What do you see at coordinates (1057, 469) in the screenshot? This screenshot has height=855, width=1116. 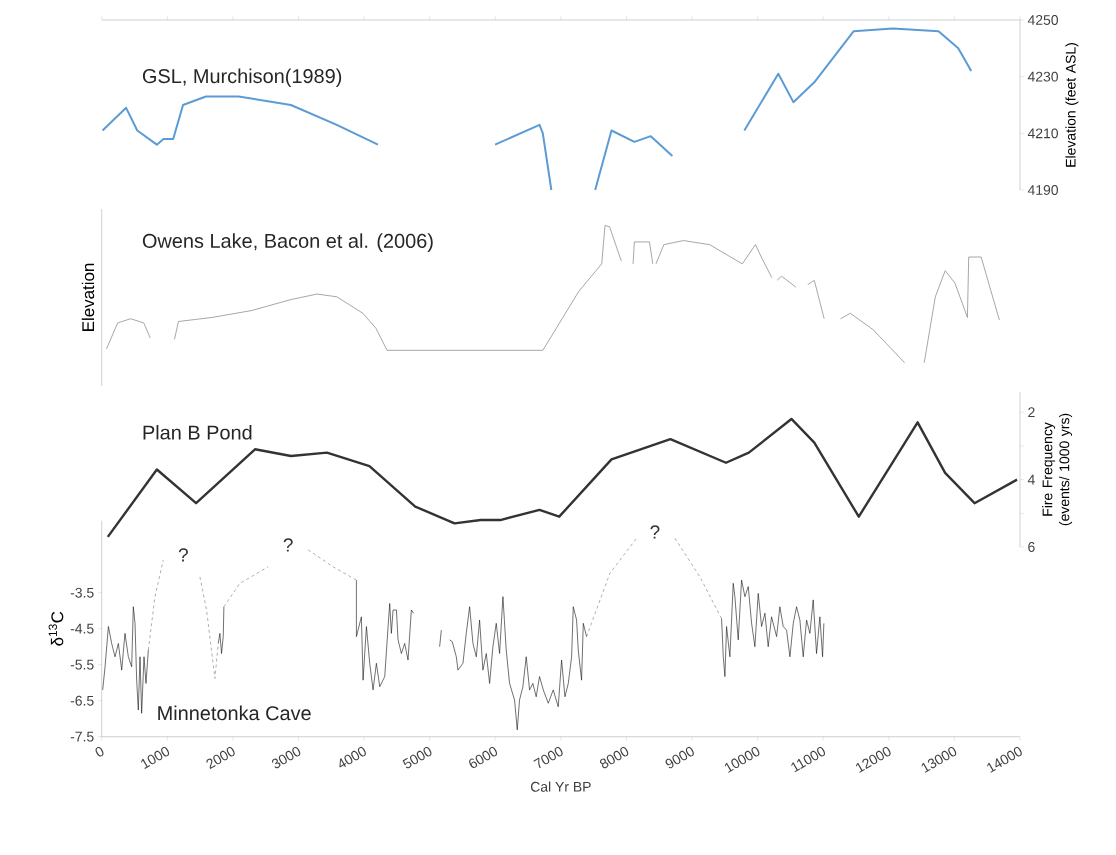 I see `y-axis-title: Fire Frequency (events/ 1000 yrs)` at bounding box center [1057, 469].